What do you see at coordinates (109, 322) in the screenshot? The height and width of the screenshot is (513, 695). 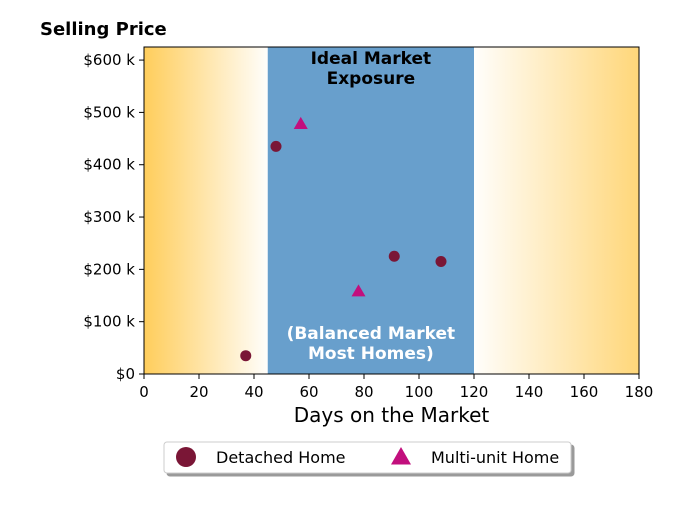 I see `y-tick-label: $100 k` at bounding box center [109, 322].